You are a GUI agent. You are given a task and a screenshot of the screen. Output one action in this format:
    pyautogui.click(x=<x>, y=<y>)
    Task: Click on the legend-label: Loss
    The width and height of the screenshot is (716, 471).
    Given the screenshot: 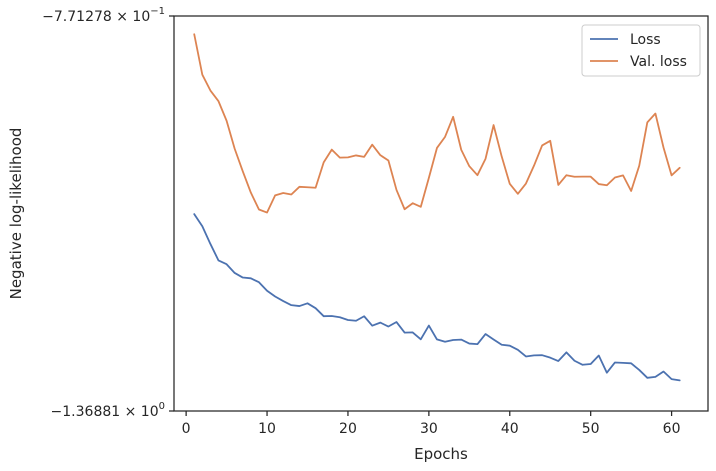 What is the action you would take?
    pyautogui.click(x=645, y=40)
    